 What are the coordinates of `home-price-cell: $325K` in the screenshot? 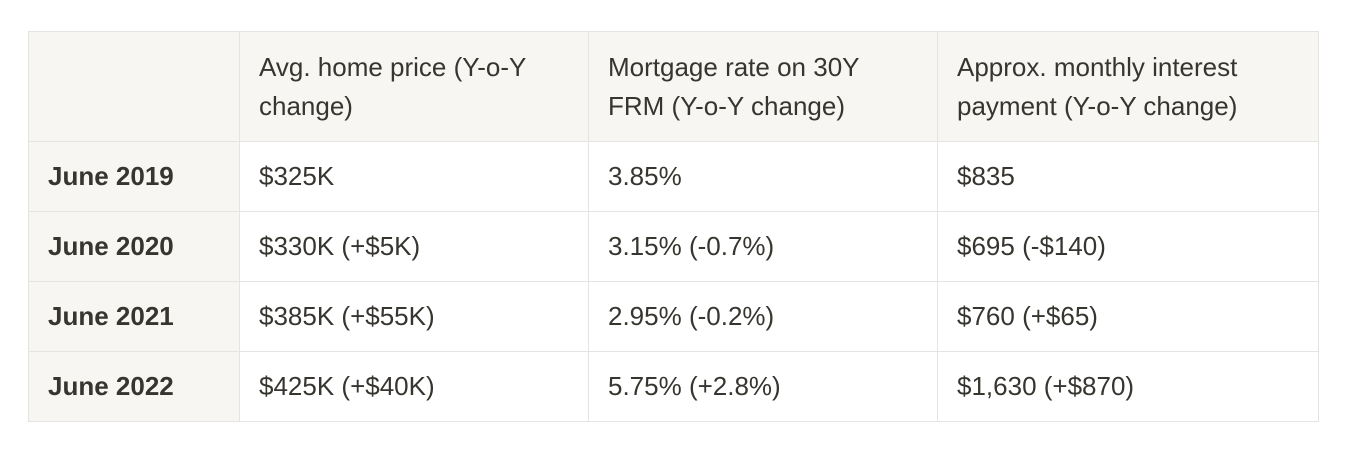 It's located at (414, 176).